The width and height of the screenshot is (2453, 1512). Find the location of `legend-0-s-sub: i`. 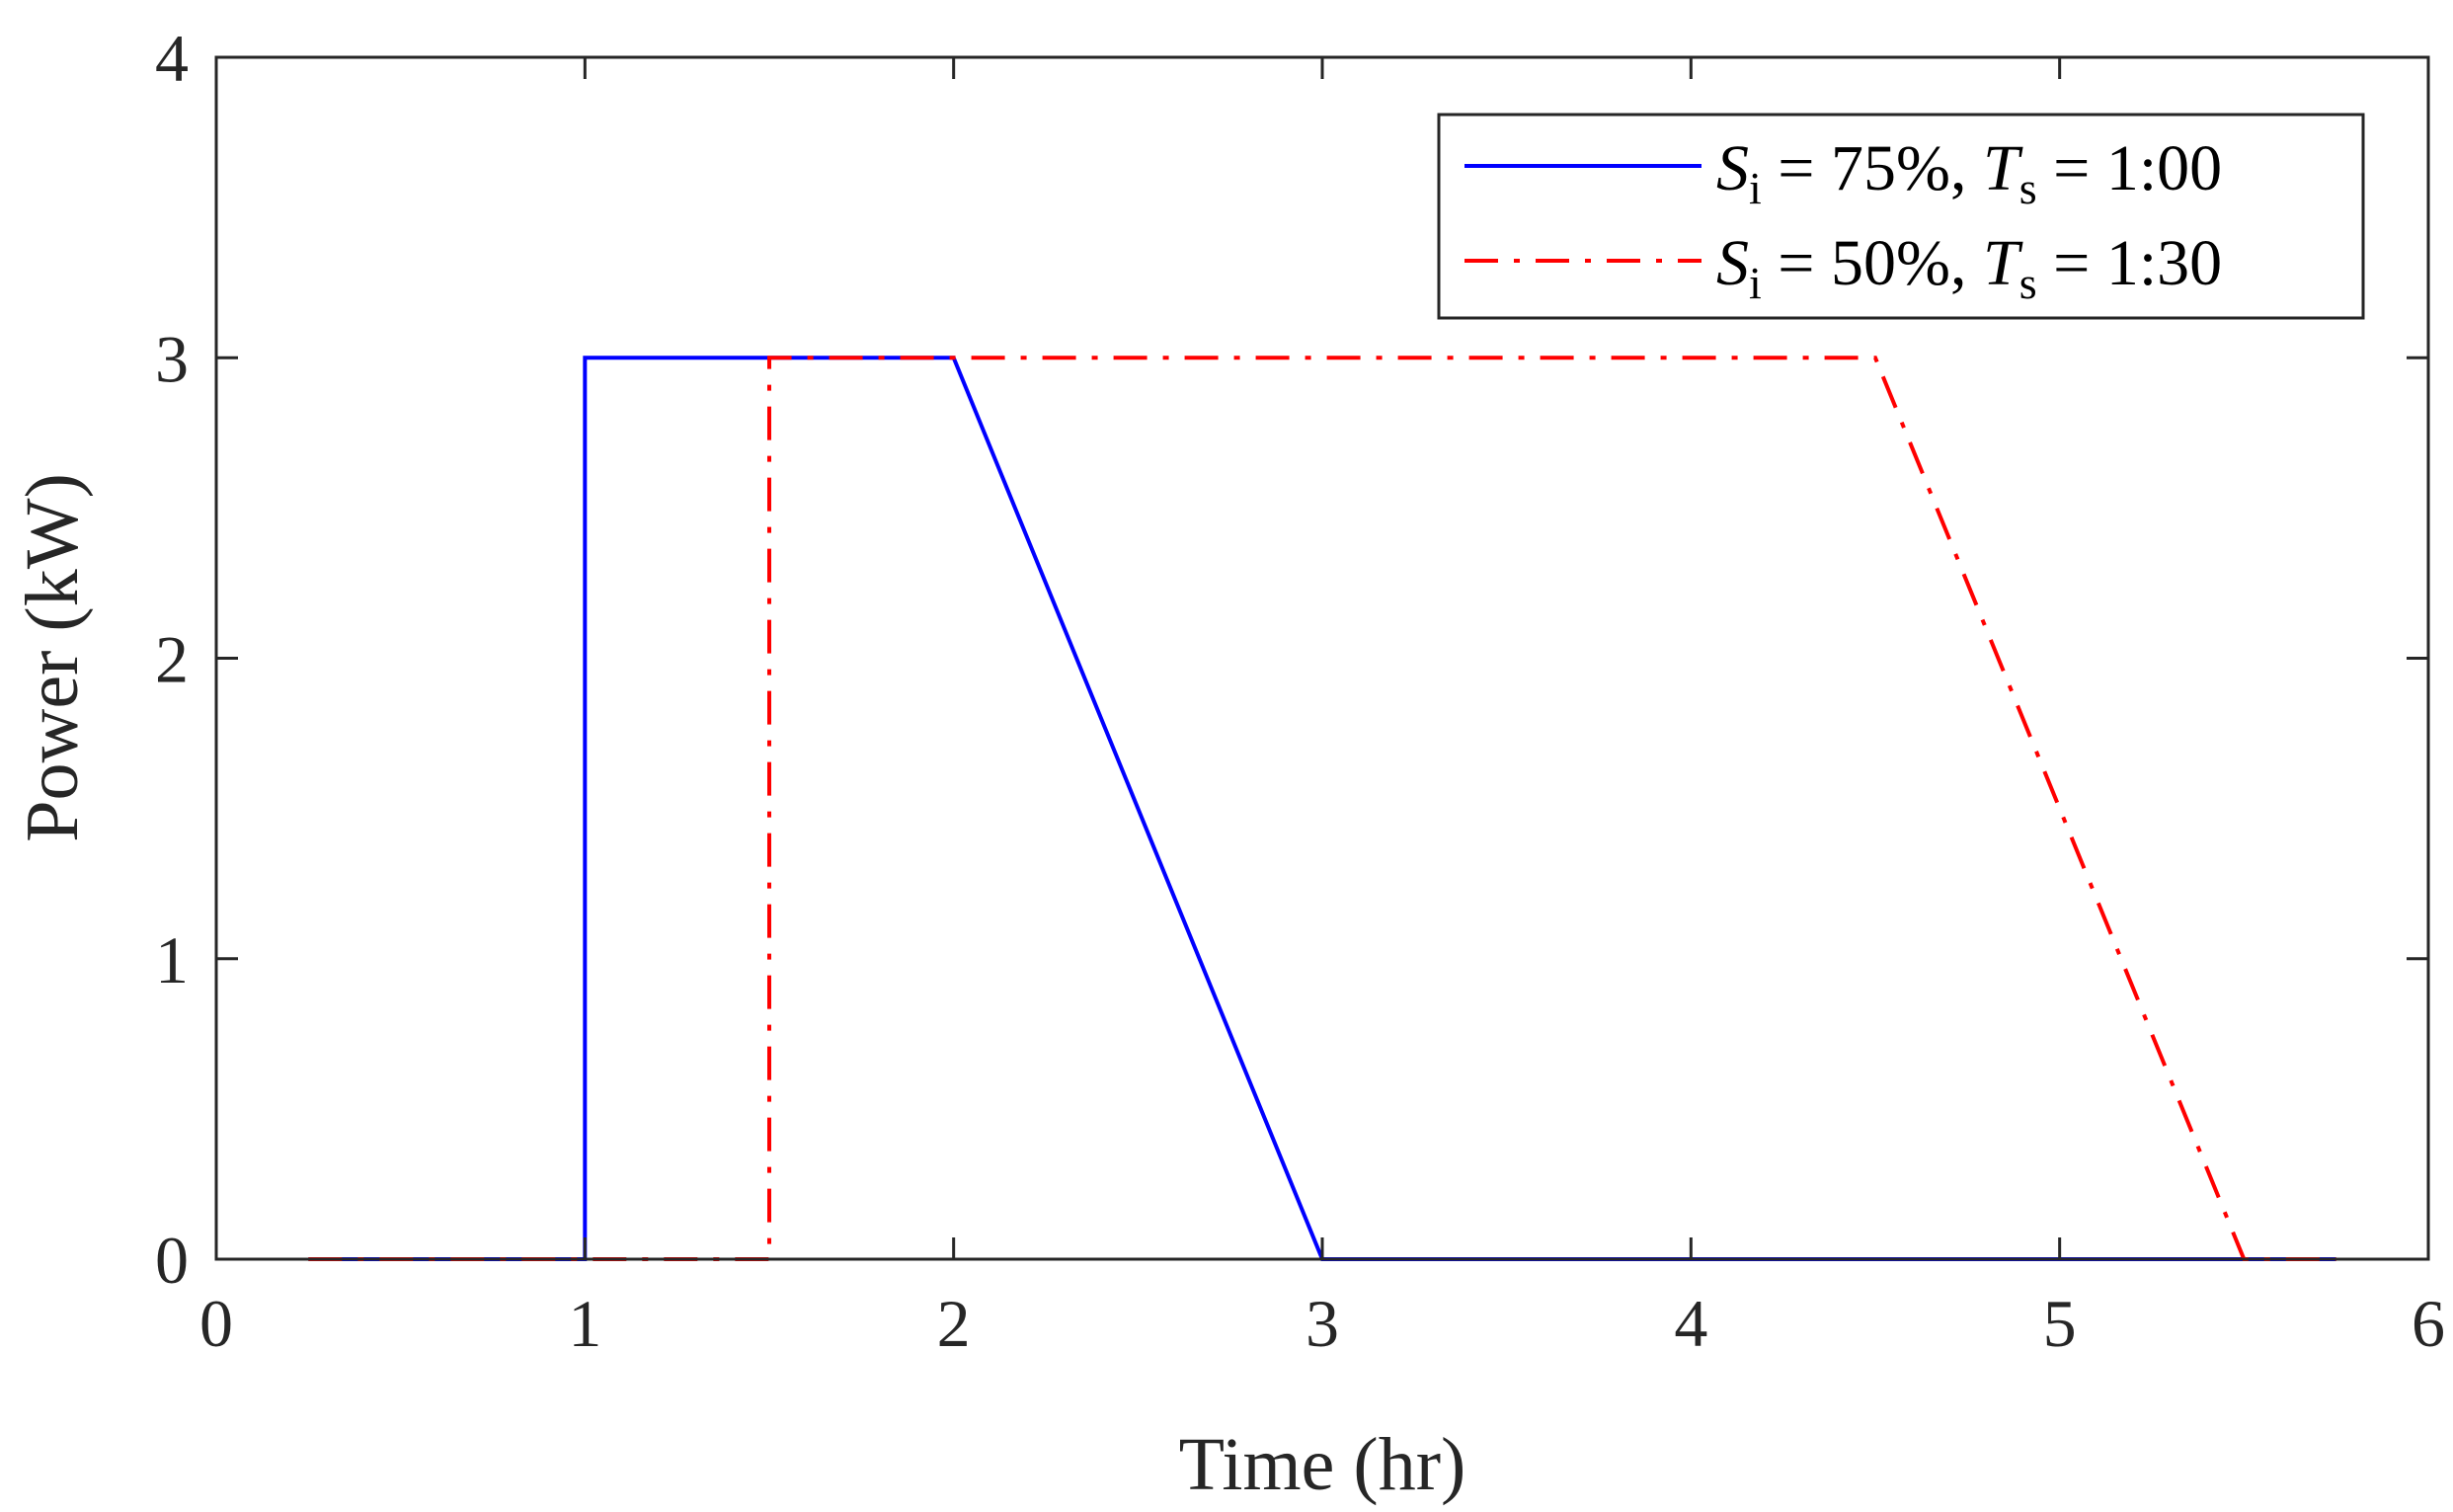

legend-0-s-sub: i is located at coordinates (1755, 188).